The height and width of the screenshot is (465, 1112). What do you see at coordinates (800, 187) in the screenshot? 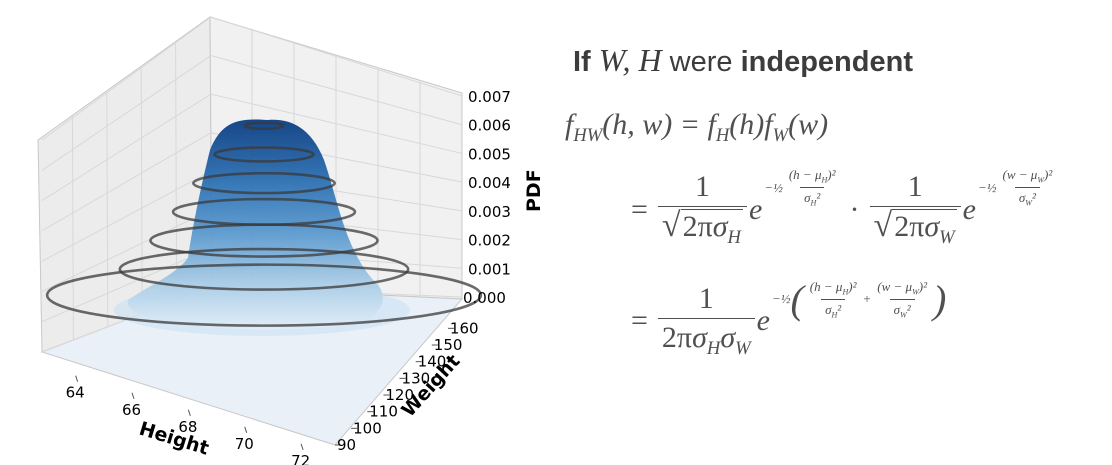
I see `exponent-h: −½ (h − μH)² σH²` at bounding box center [800, 187].